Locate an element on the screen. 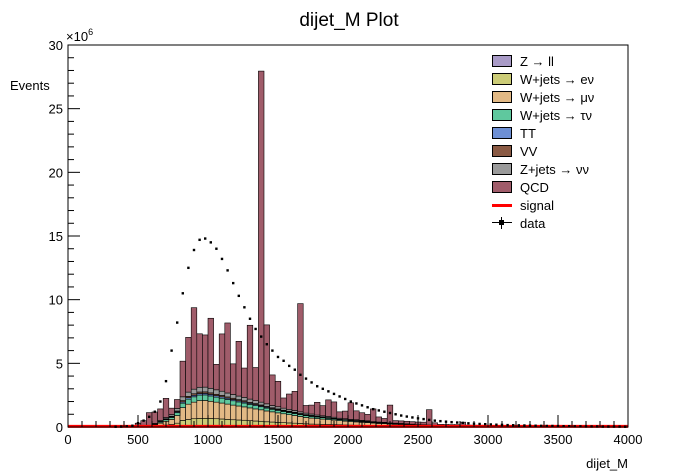 Image resolution: width=698 pixels, height=475 pixels. x-tick-label: 2000 is located at coordinates (348, 439).